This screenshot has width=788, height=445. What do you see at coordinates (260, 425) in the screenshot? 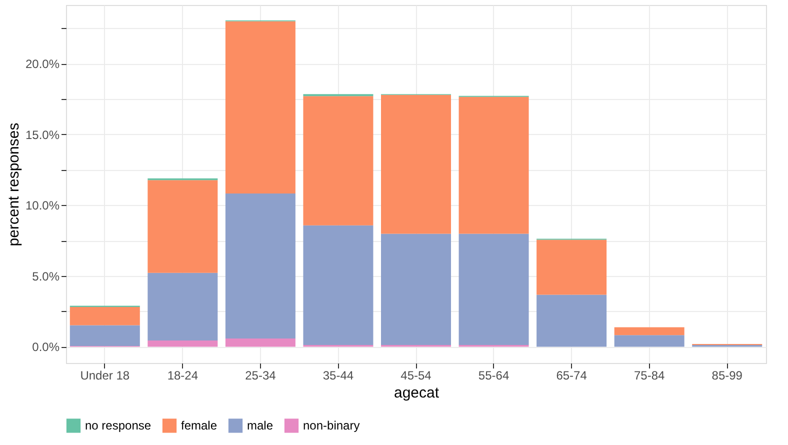
I see `legend-label: male` at bounding box center [260, 425].